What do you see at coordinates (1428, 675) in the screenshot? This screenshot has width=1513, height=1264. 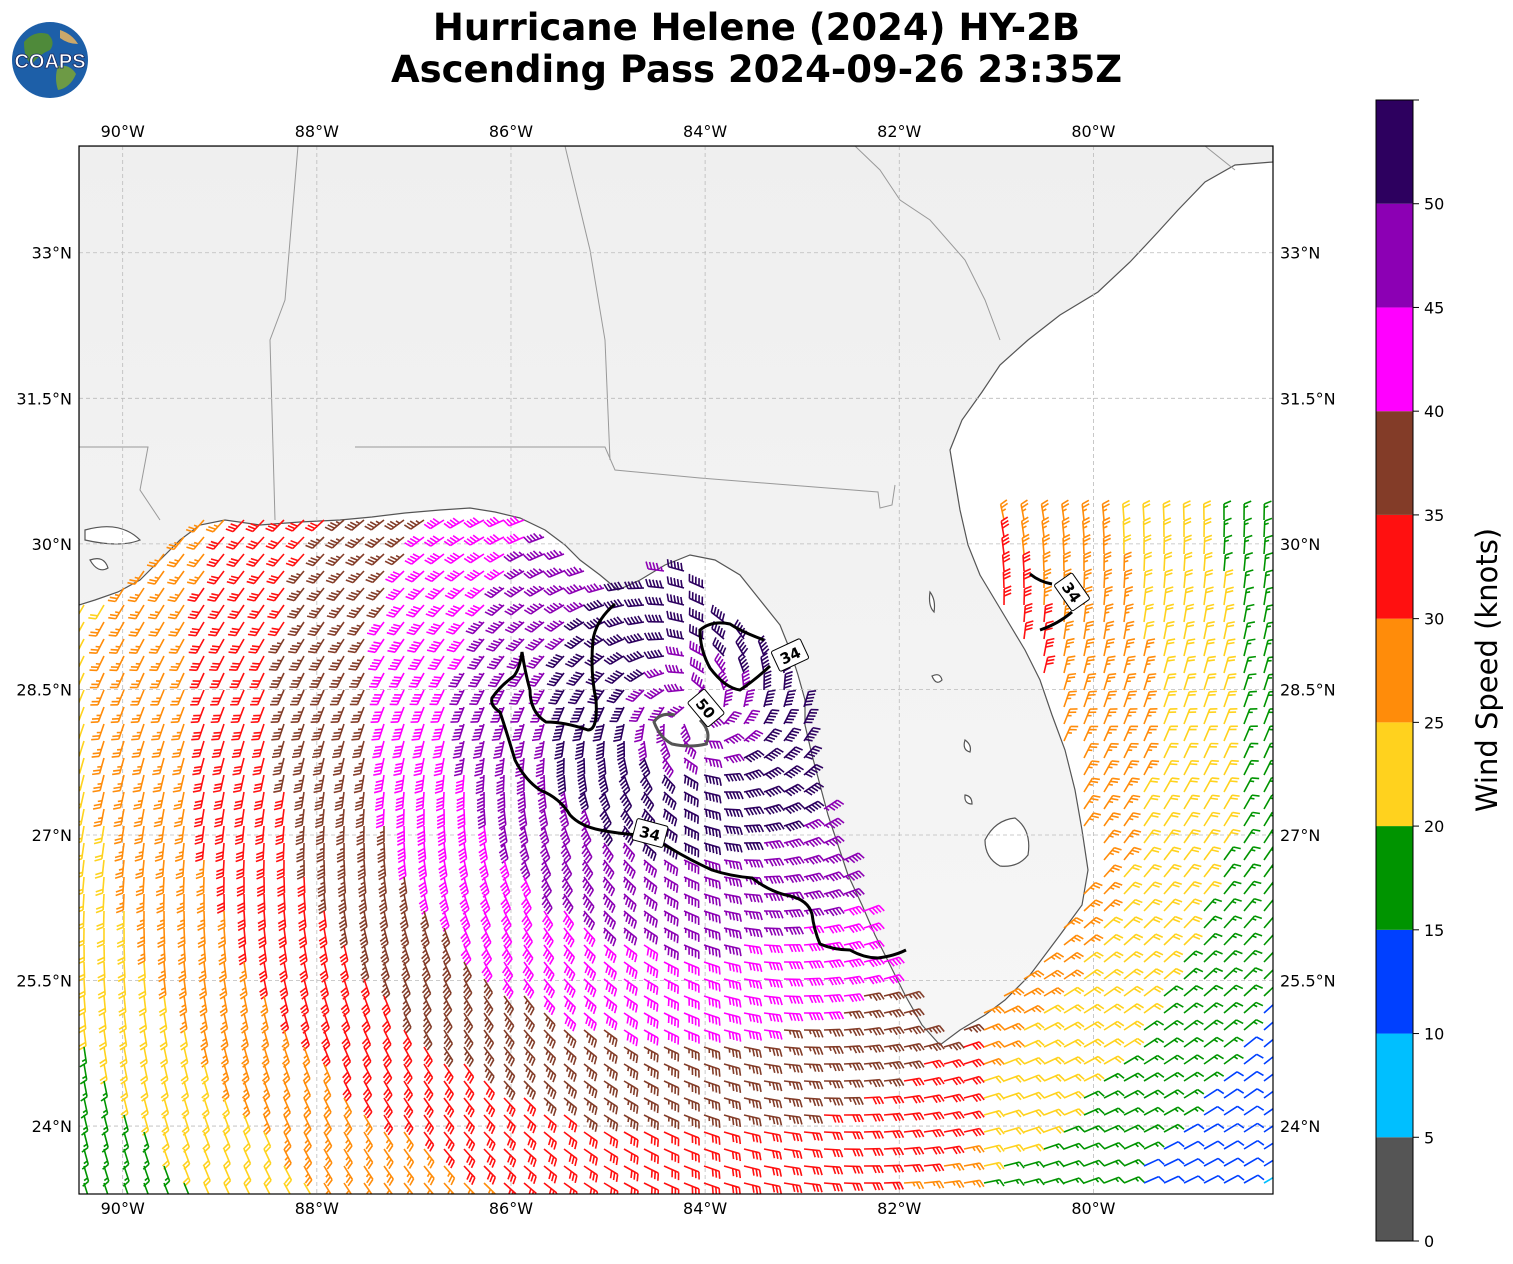 I see `colorbar-ticks: 0 5 10 15 20 25 30 35 40 45 50` at bounding box center [1428, 675].